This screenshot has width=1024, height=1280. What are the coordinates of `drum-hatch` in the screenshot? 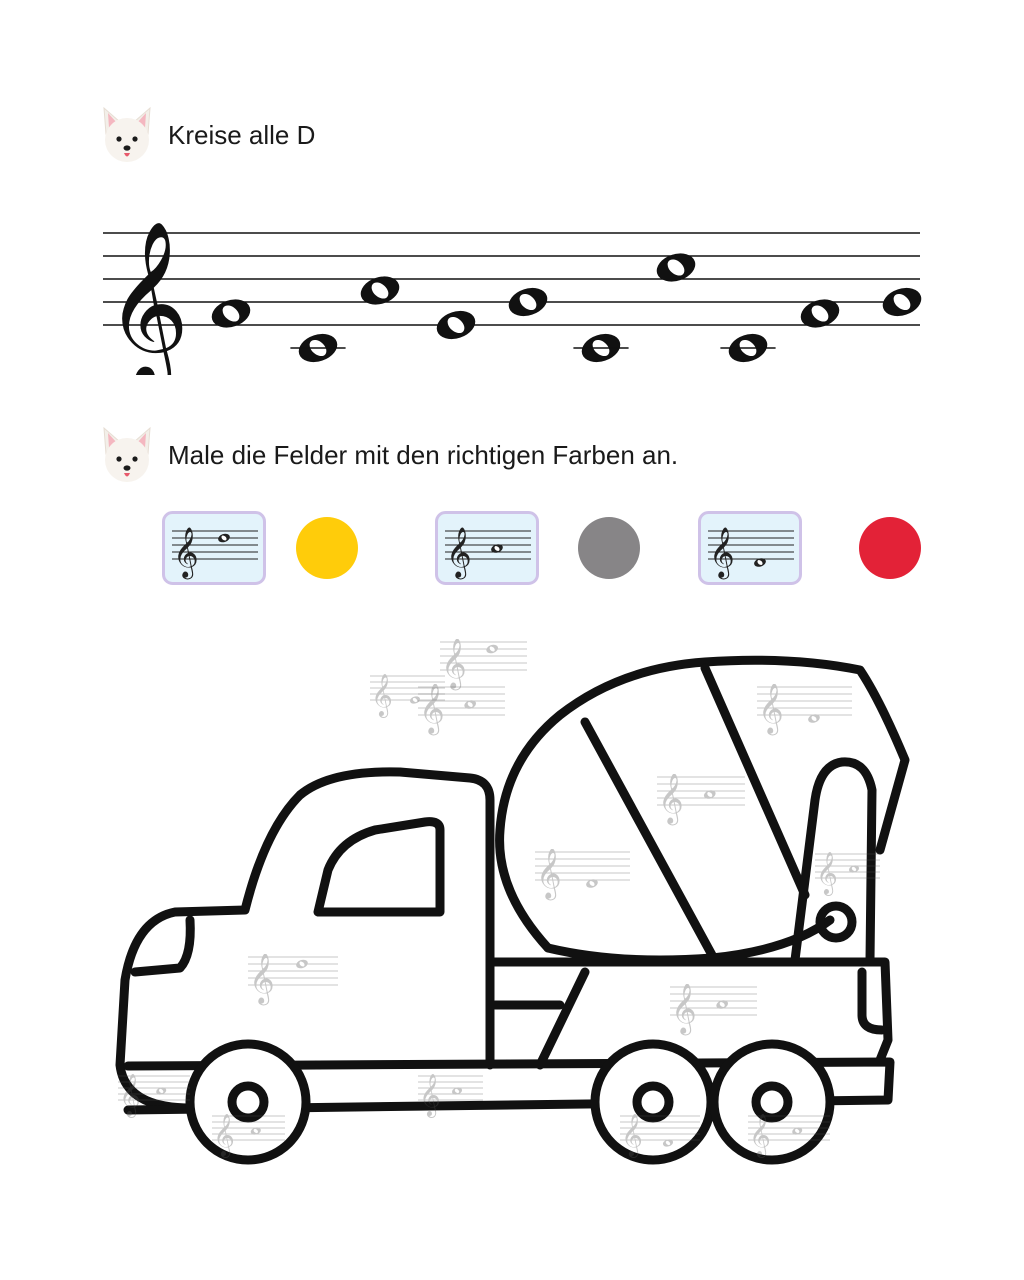 It's located at (836, 922).